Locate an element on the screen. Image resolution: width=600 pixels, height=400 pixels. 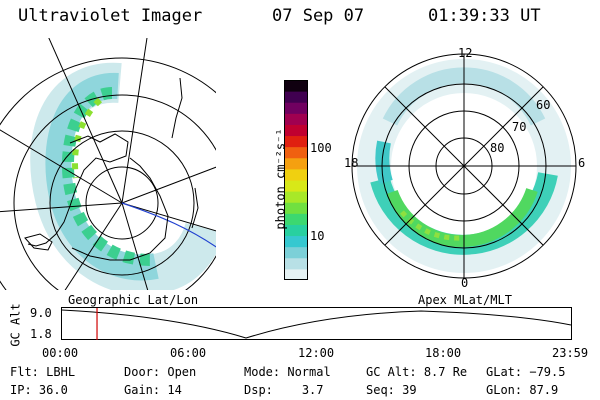
altitude-curve is located at coordinates (316, 324).